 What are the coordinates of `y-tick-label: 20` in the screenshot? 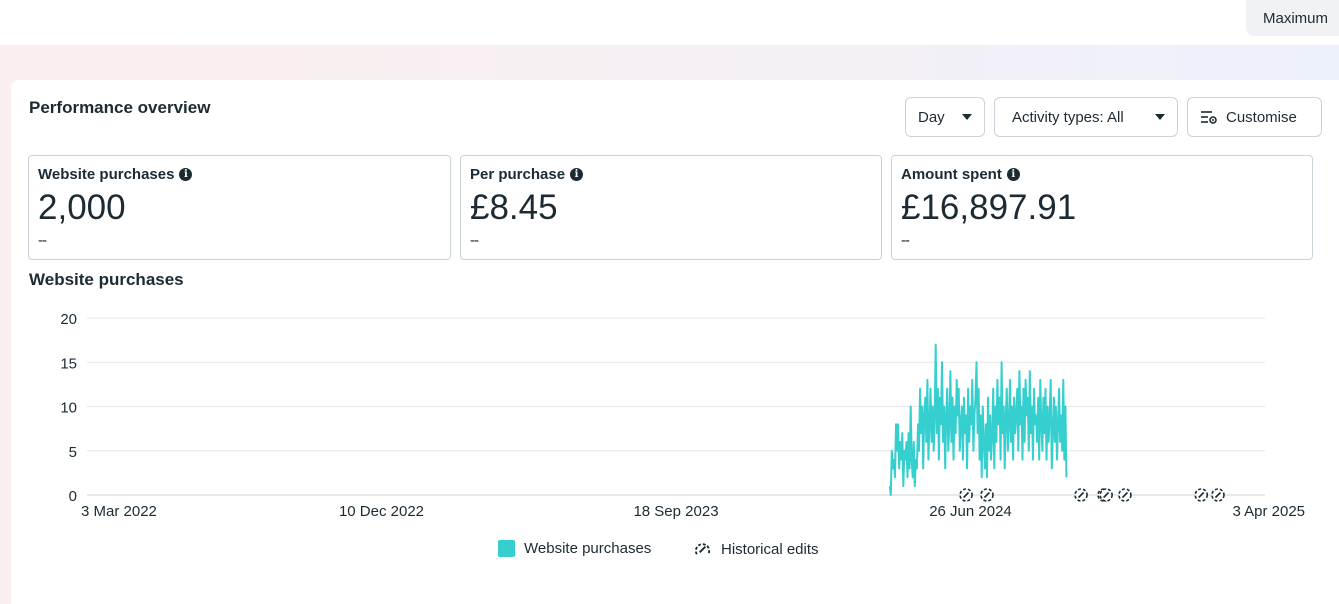 It's located at (68, 319).